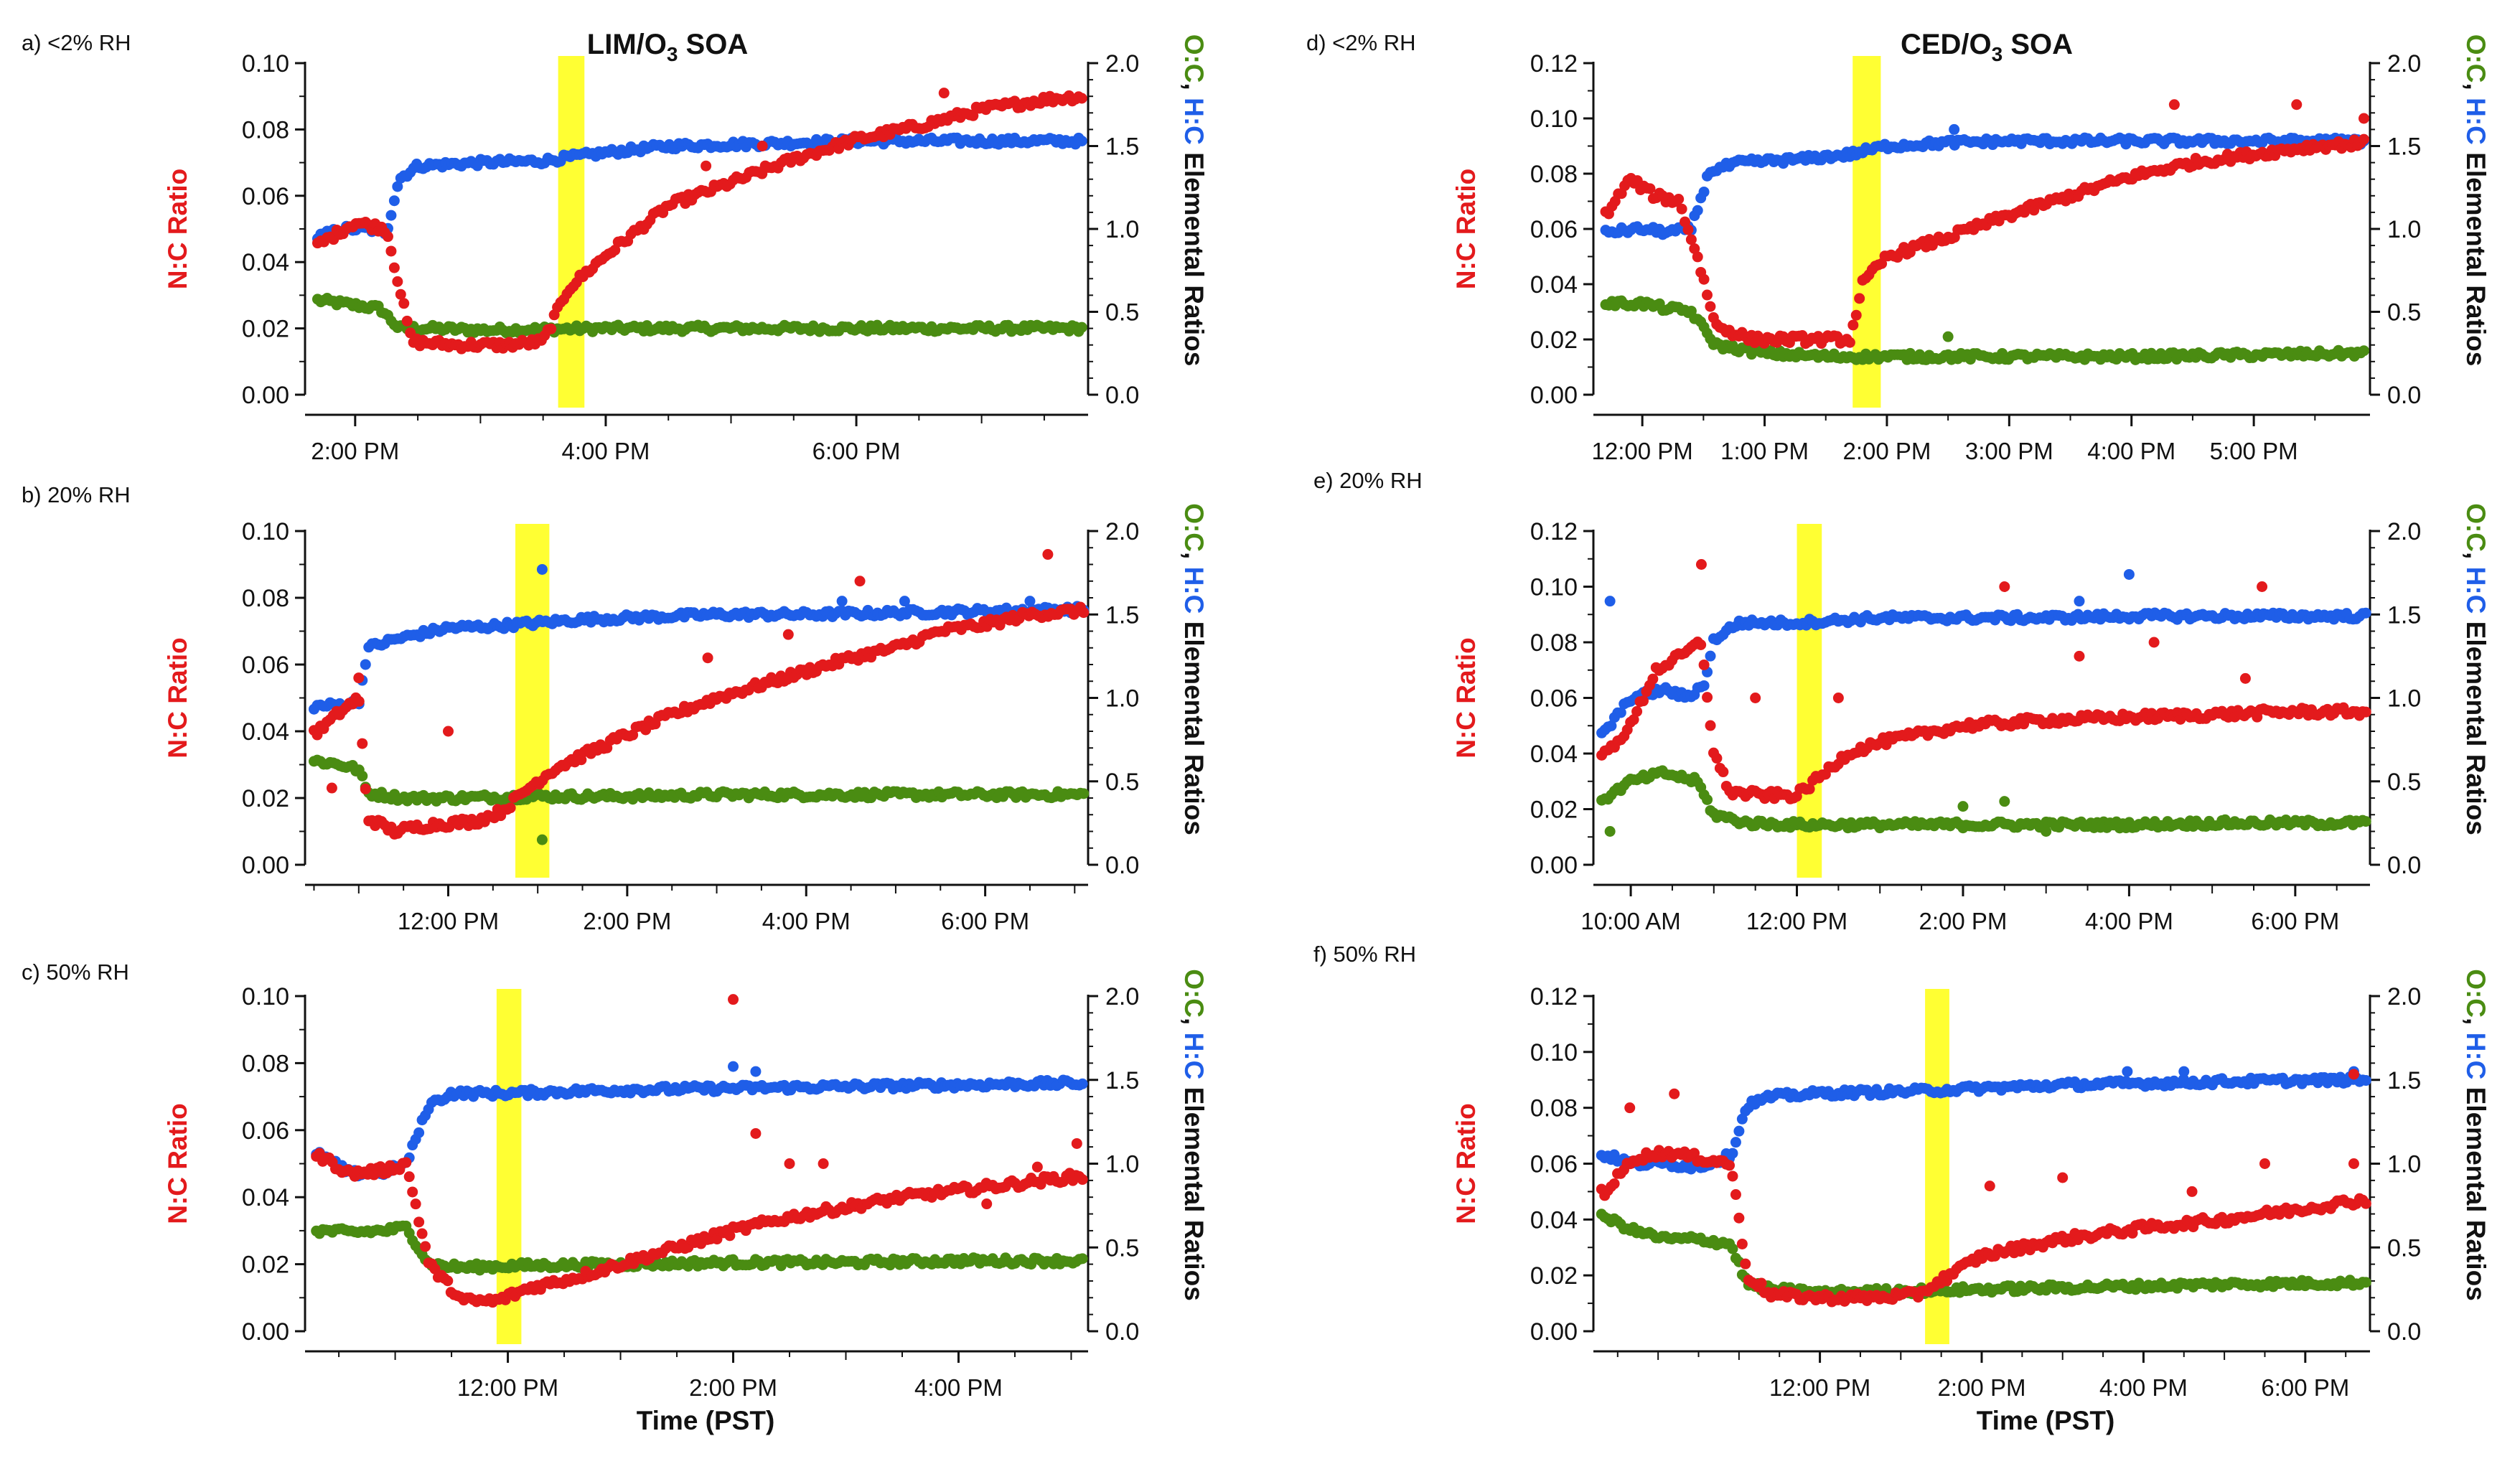 Image resolution: width=2520 pixels, height=1464 pixels. I want to click on x-axis-title-left: Time (PST), so click(706, 1420).